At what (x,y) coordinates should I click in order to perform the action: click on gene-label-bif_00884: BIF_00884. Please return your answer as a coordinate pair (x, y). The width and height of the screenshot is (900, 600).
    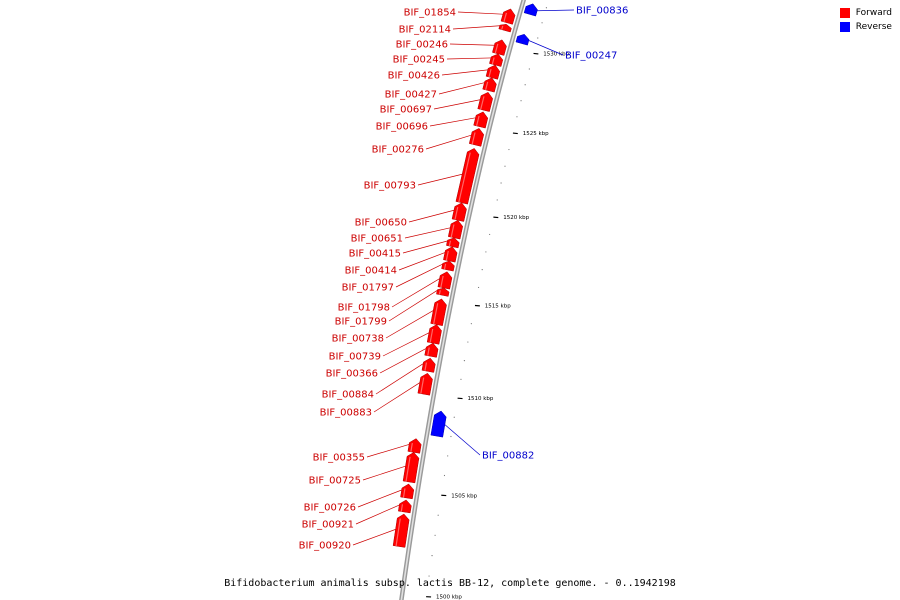
    Looking at the image, I should click on (348, 395).